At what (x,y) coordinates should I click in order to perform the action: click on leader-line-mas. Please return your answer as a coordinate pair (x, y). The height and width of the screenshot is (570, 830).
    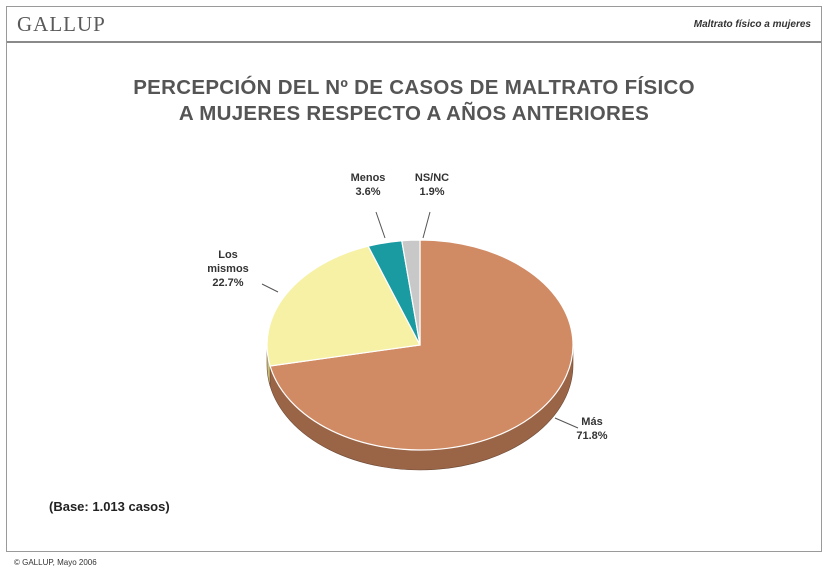
    Looking at the image, I should click on (566, 423).